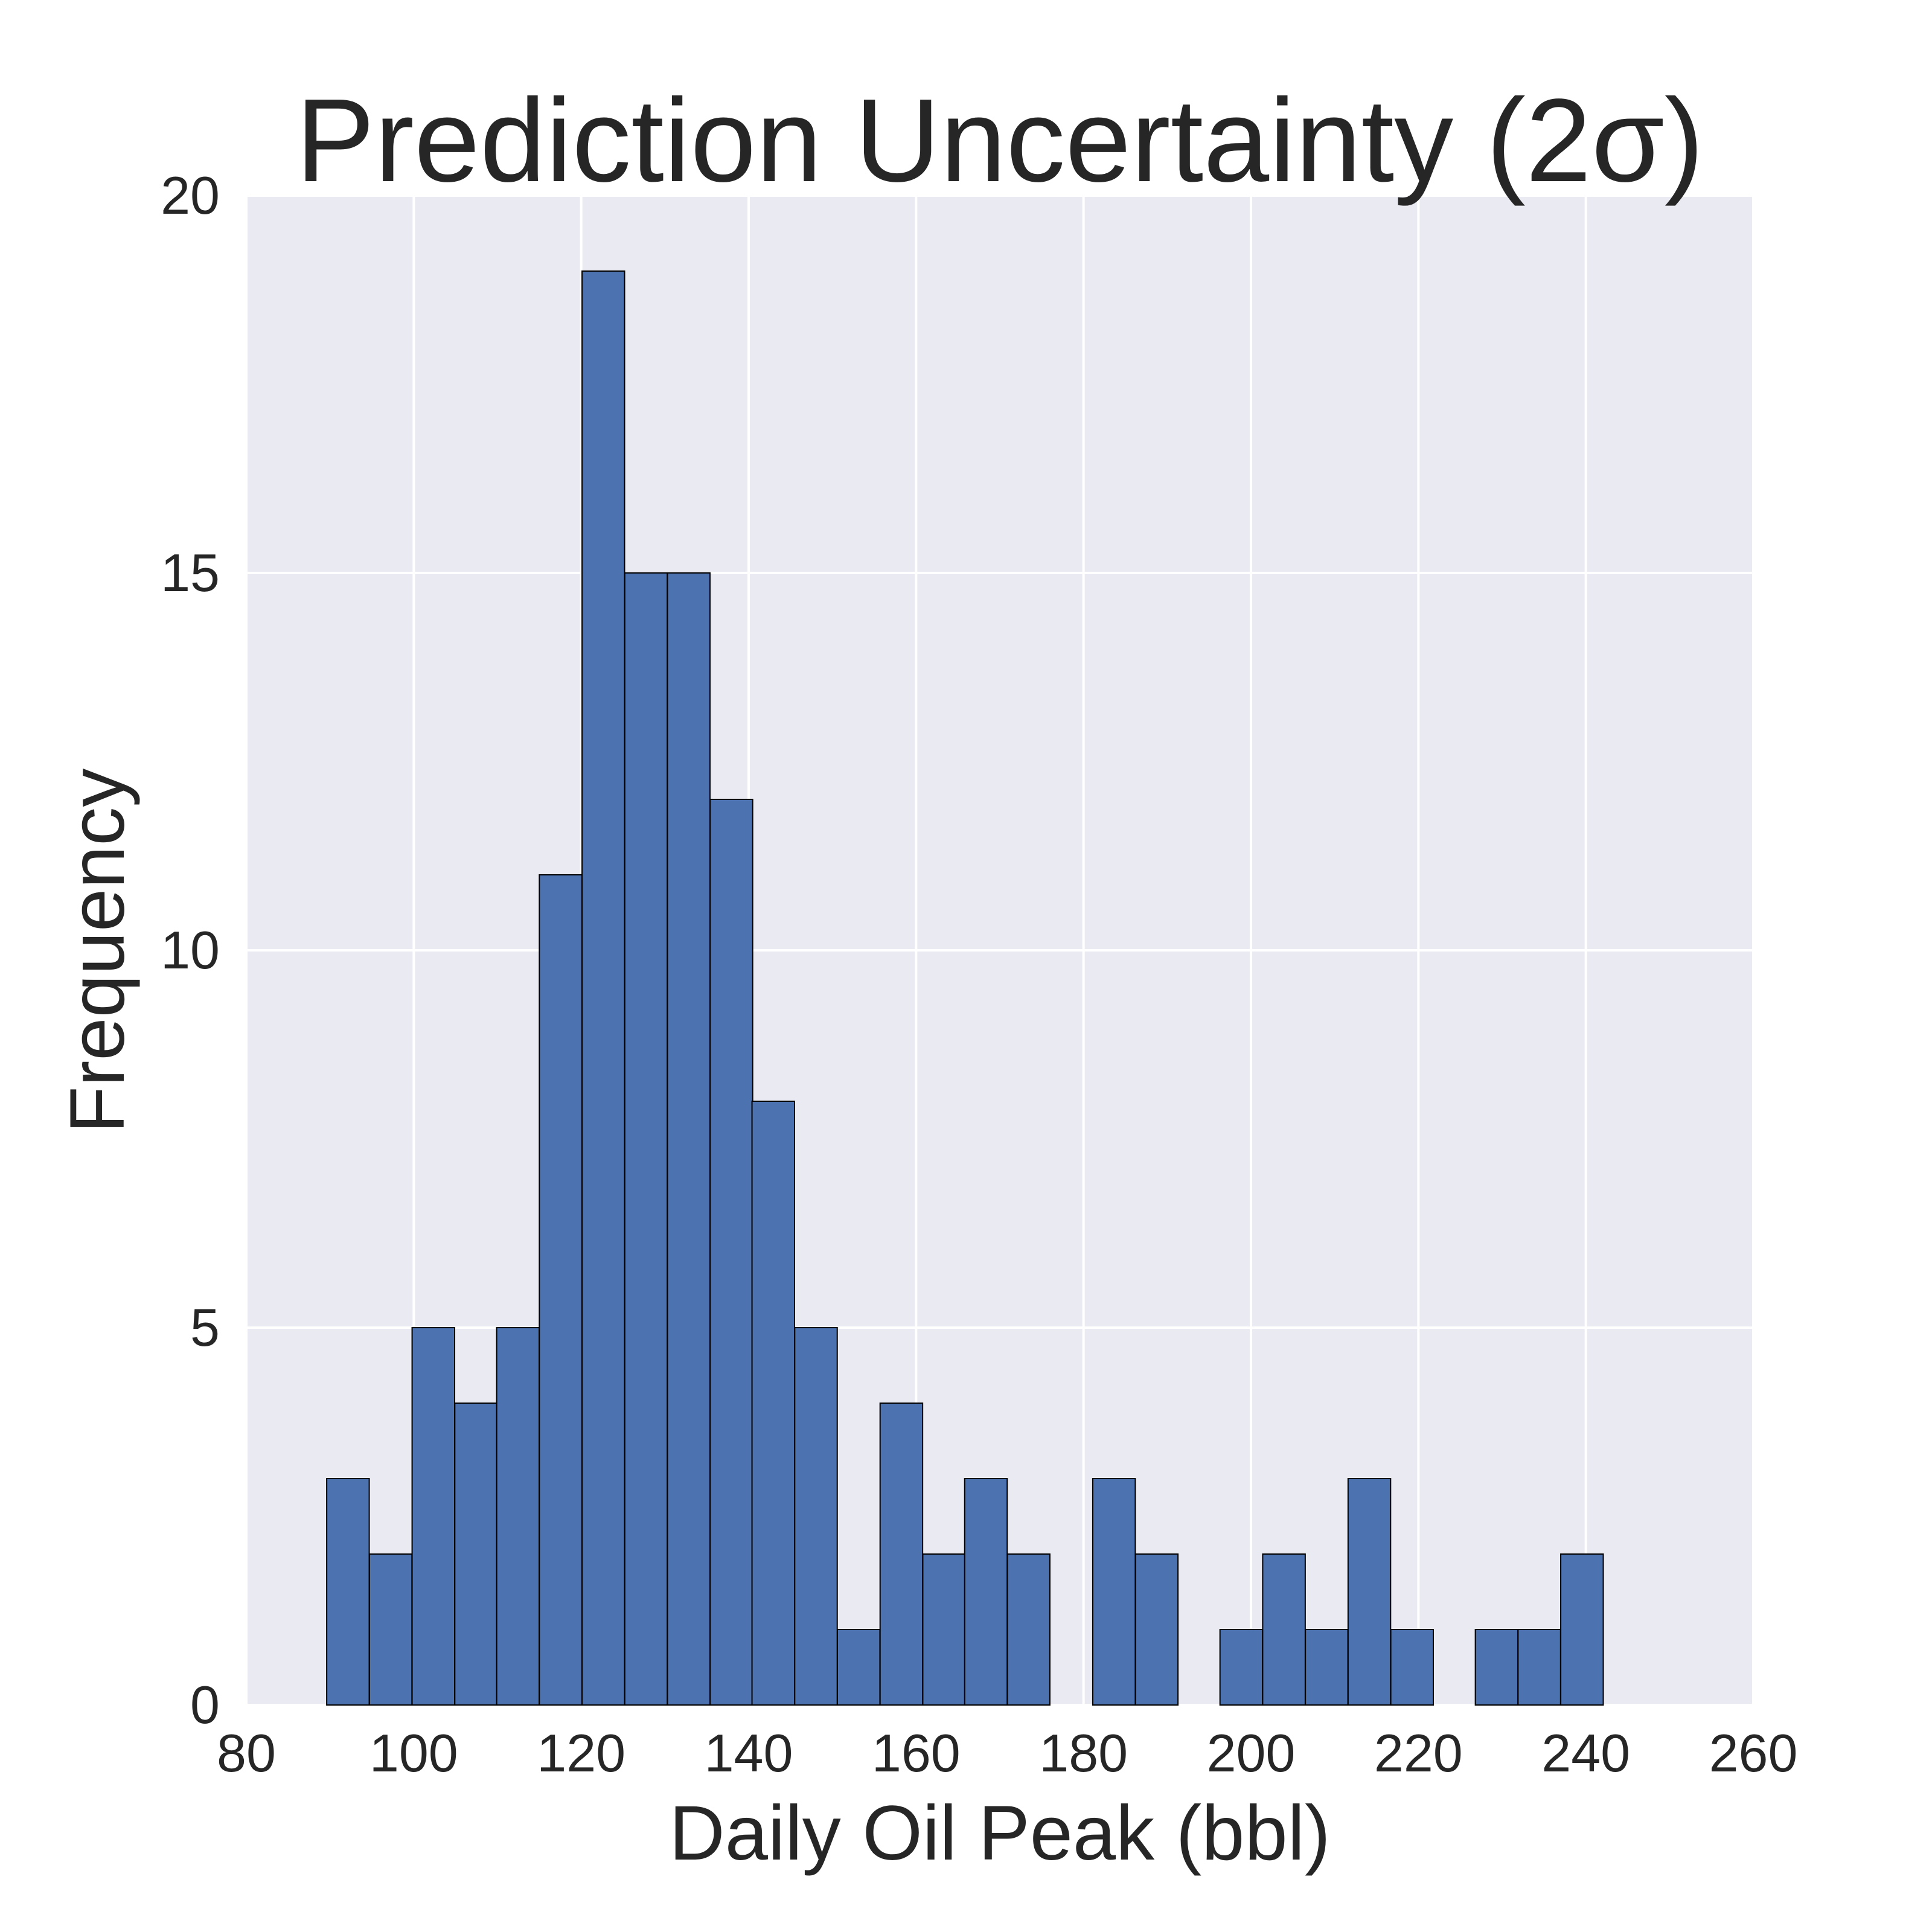 Image resolution: width=1932 pixels, height=1932 pixels. What do you see at coordinates (1007, 1753) in the screenshot?
I see `x-tick-labels: 80 100 120 140 160 180 200 220 240 260` at bounding box center [1007, 1753].